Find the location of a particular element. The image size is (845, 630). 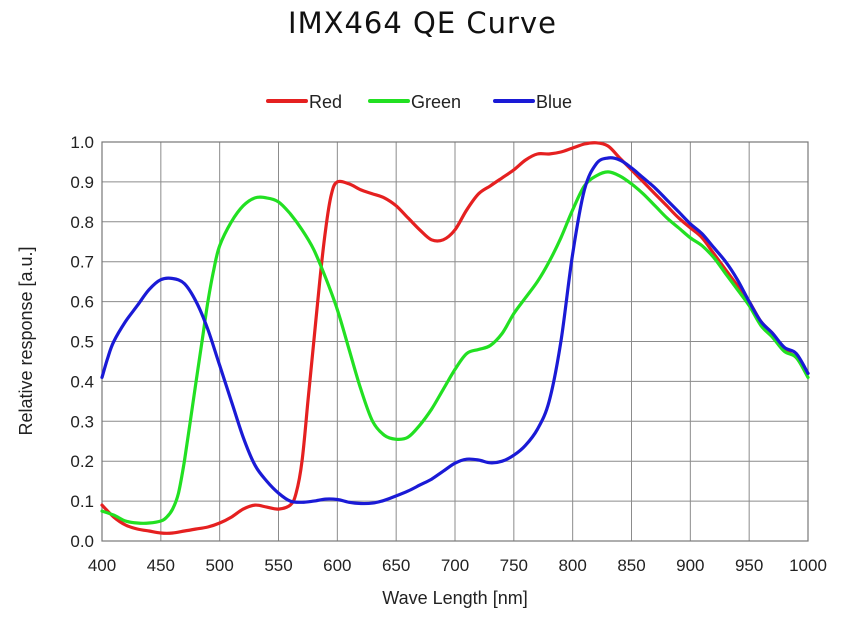

x-tick-label: 900 is located at coordinates (690, 565).